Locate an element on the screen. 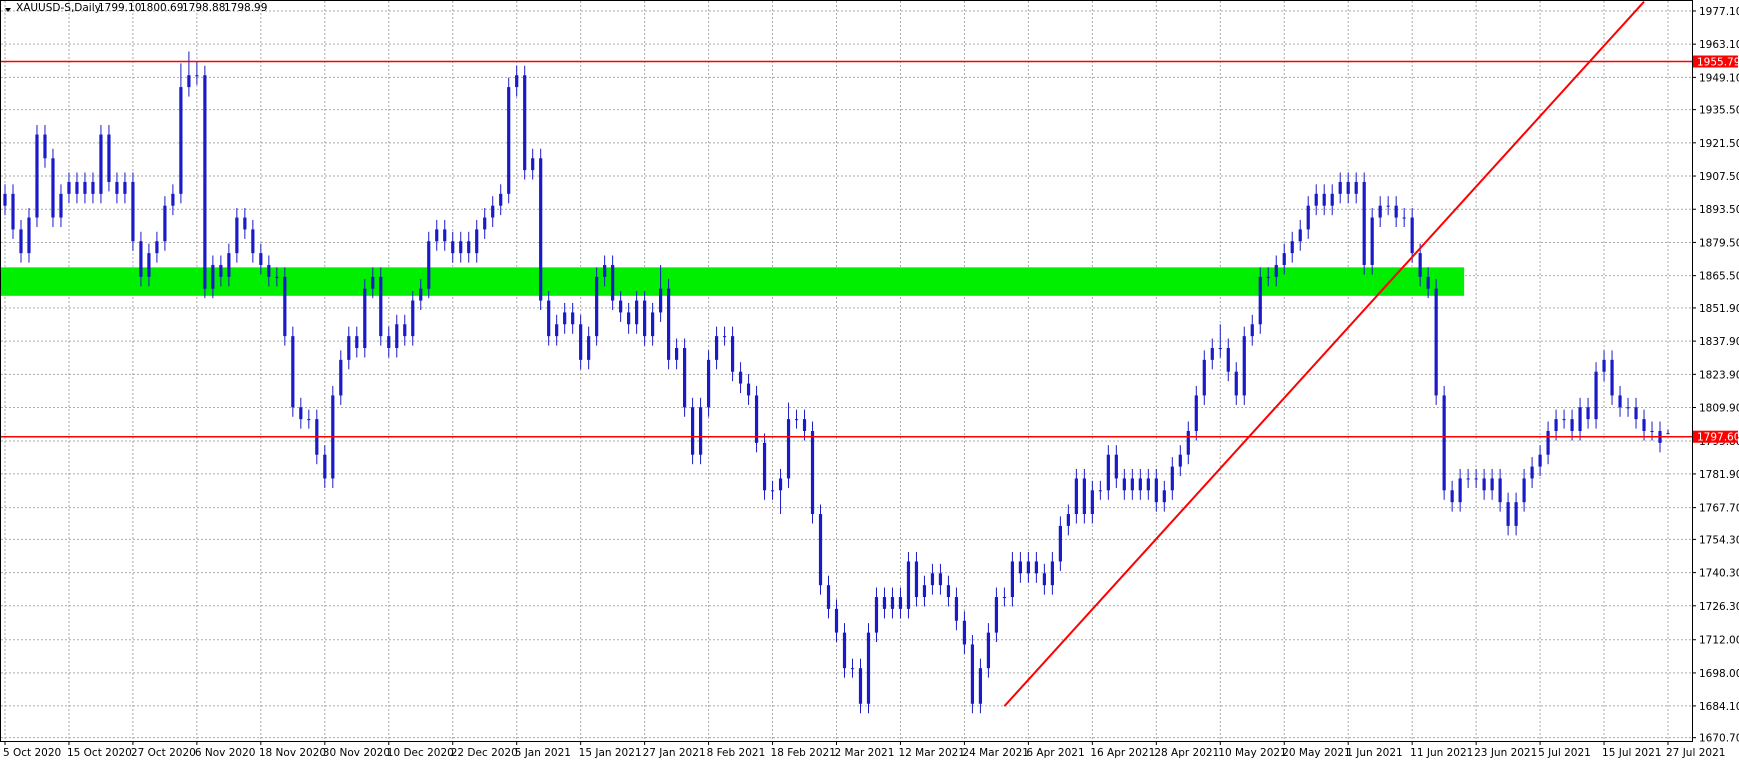  y-tick-label: 1781.90 is located at coordinates (1719, 475).